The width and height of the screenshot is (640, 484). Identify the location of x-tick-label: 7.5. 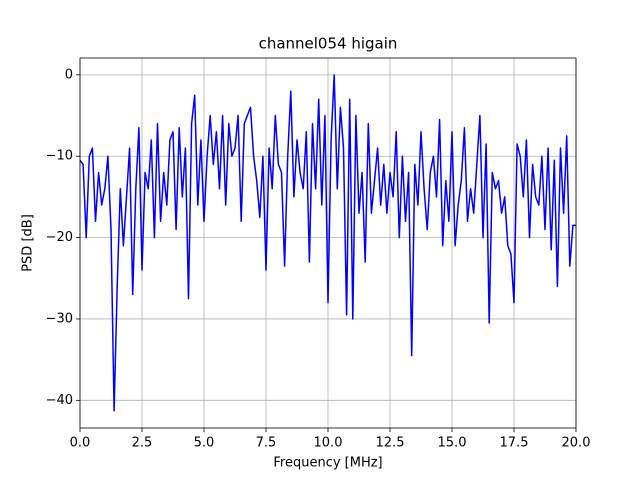
(266, 443).